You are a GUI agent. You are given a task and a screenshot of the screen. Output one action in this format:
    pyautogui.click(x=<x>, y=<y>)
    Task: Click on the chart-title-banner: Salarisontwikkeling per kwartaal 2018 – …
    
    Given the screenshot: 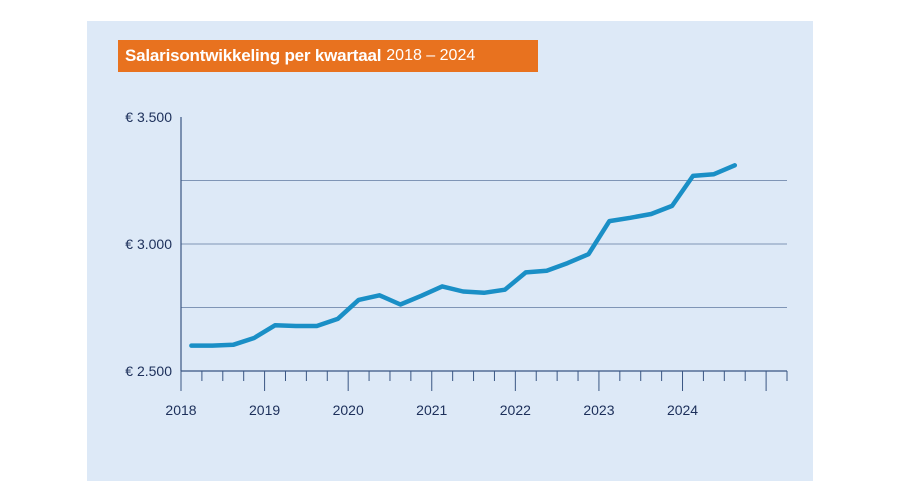 What is the action you would take?
    pyautogui.click(x=328, y=56)
    